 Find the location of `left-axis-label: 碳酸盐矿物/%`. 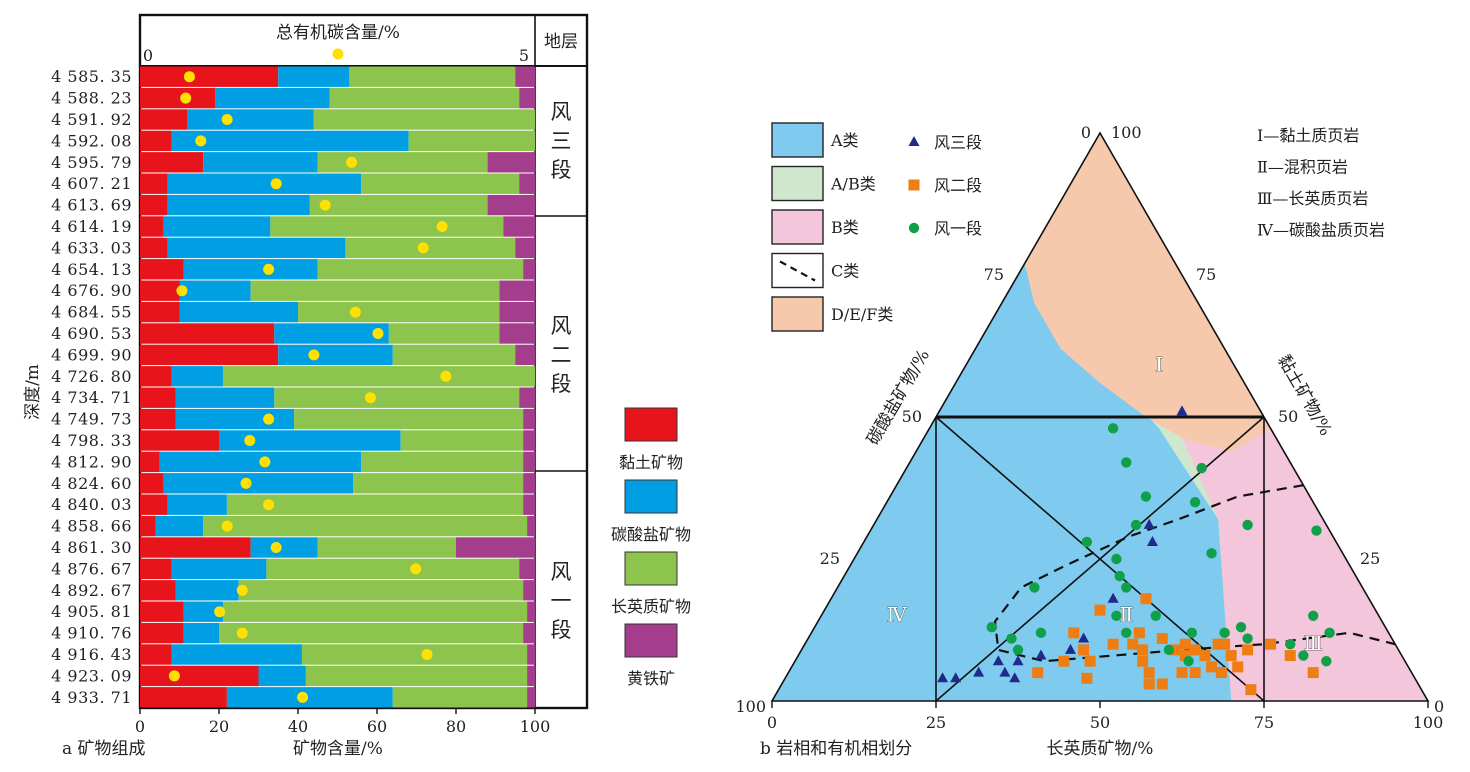

left-axis-label: 碳酸盐矿物/% is located at coordinates (898, 397).